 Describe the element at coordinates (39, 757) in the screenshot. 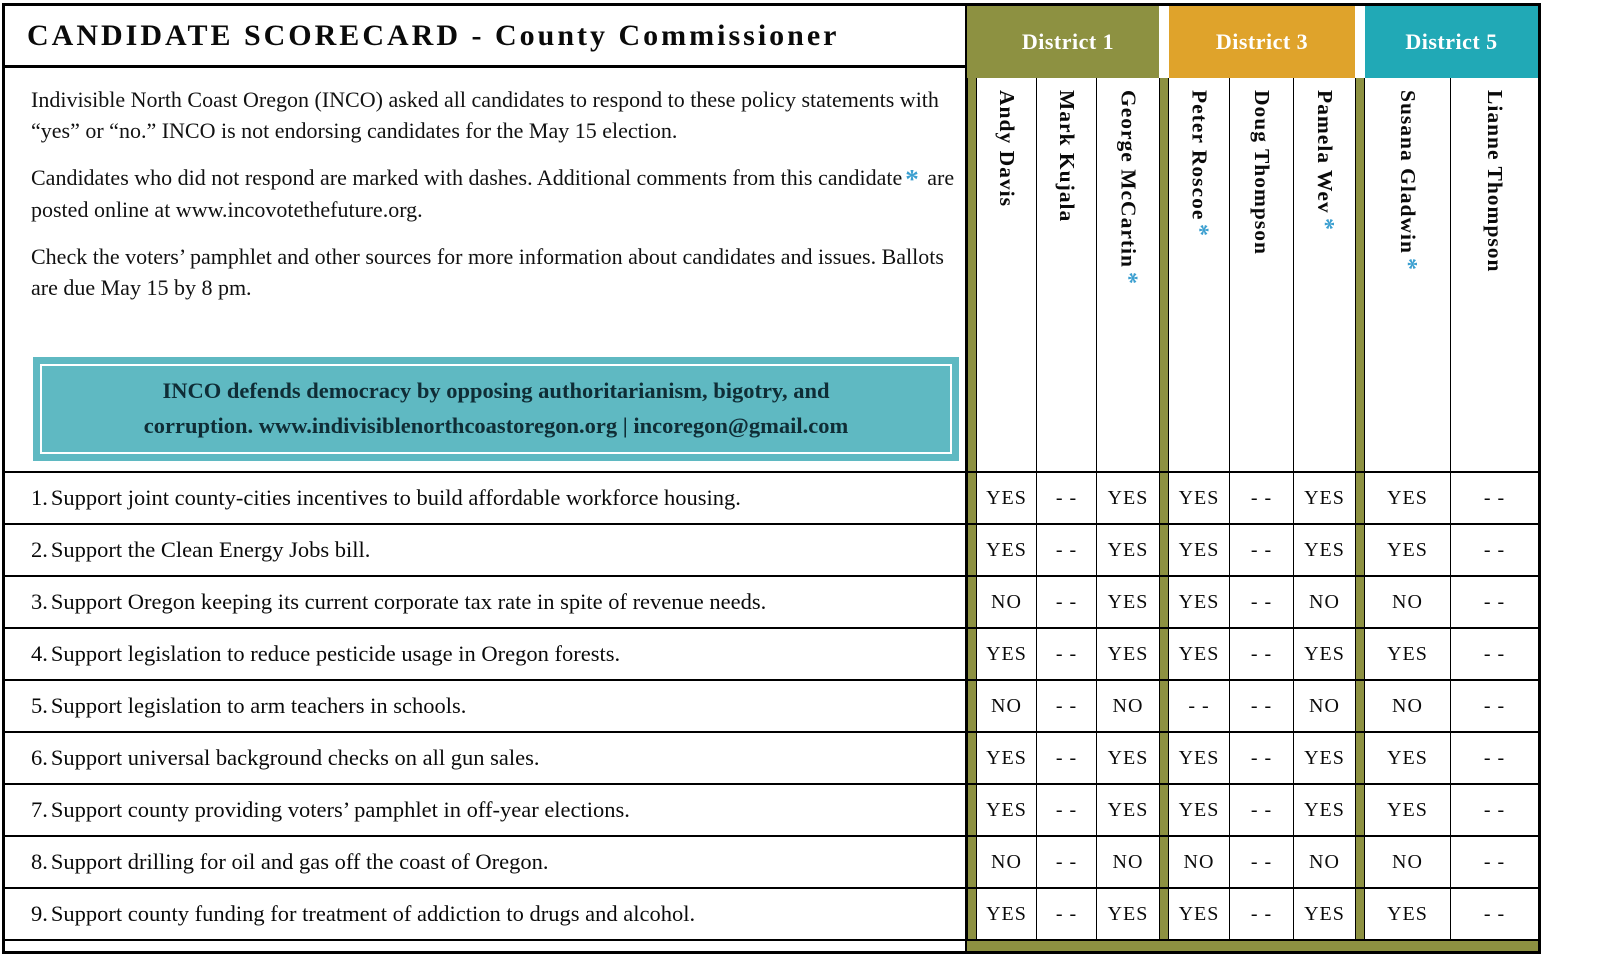

I see `question-number: 6.` at that location.